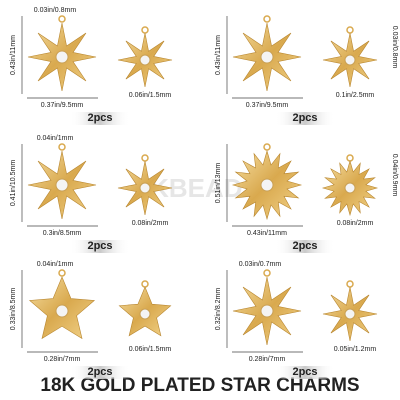  I want to click on detail-label: 0.05in/1.2mm, so click(355, 349).